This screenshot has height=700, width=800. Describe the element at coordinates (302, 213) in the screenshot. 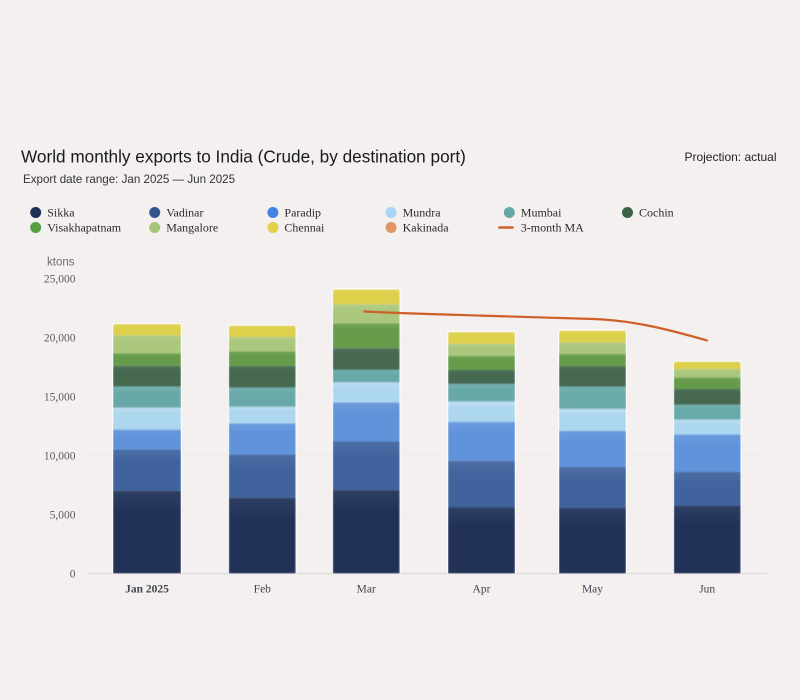

I see `svg-text: Paradip` at that location.